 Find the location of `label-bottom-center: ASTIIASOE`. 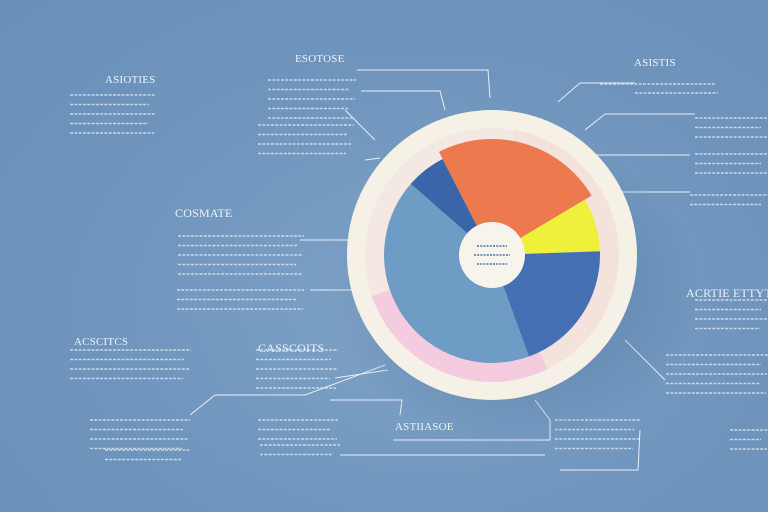

label-bottom-center: ASTIIASOE is located at coordinates (424, 427).